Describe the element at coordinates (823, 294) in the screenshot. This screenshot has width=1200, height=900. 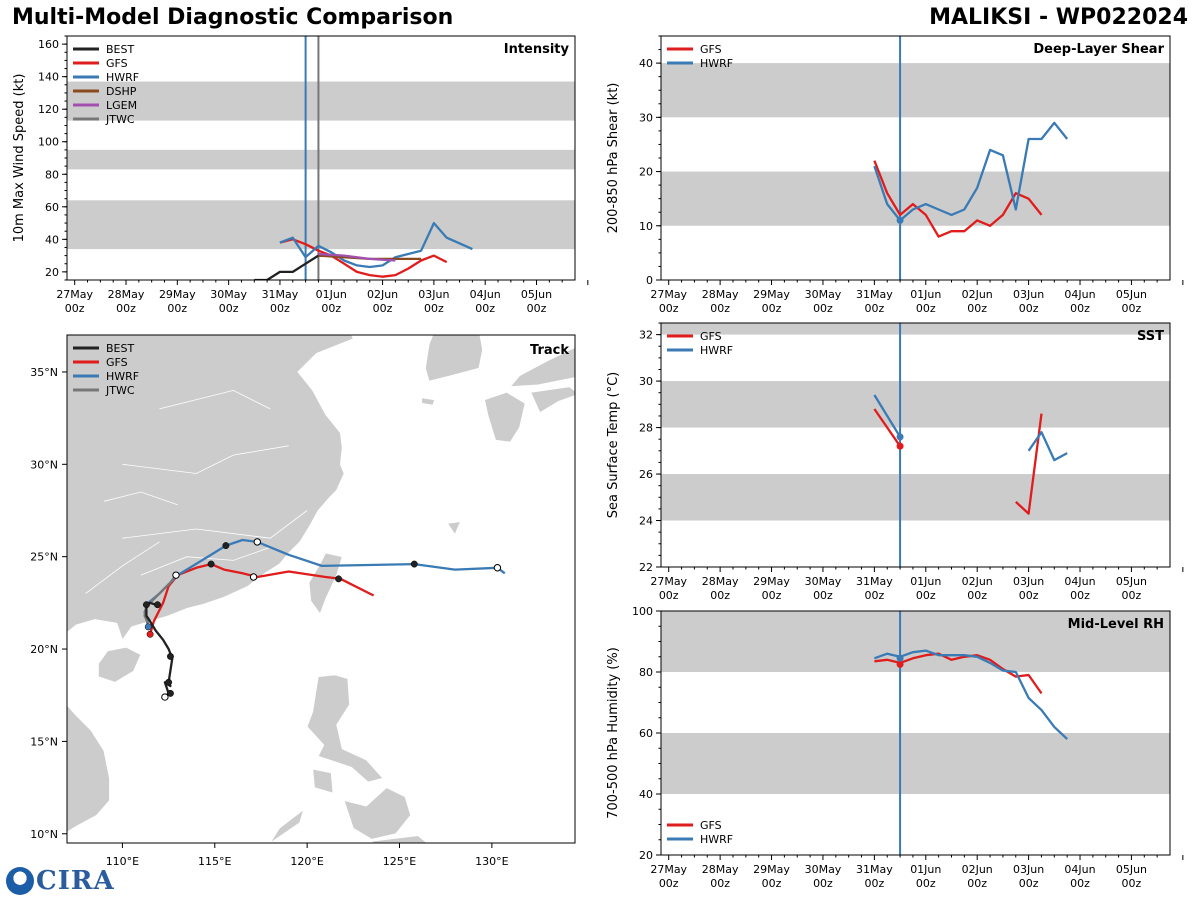
I see `xtick-date-shear-3: 30May` at that location.